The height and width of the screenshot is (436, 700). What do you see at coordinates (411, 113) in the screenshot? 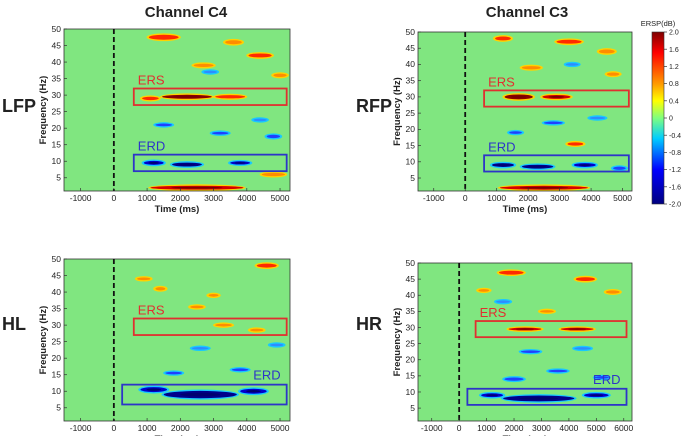
I see `y-tick-label: 25` at bounding box center [411, 113].